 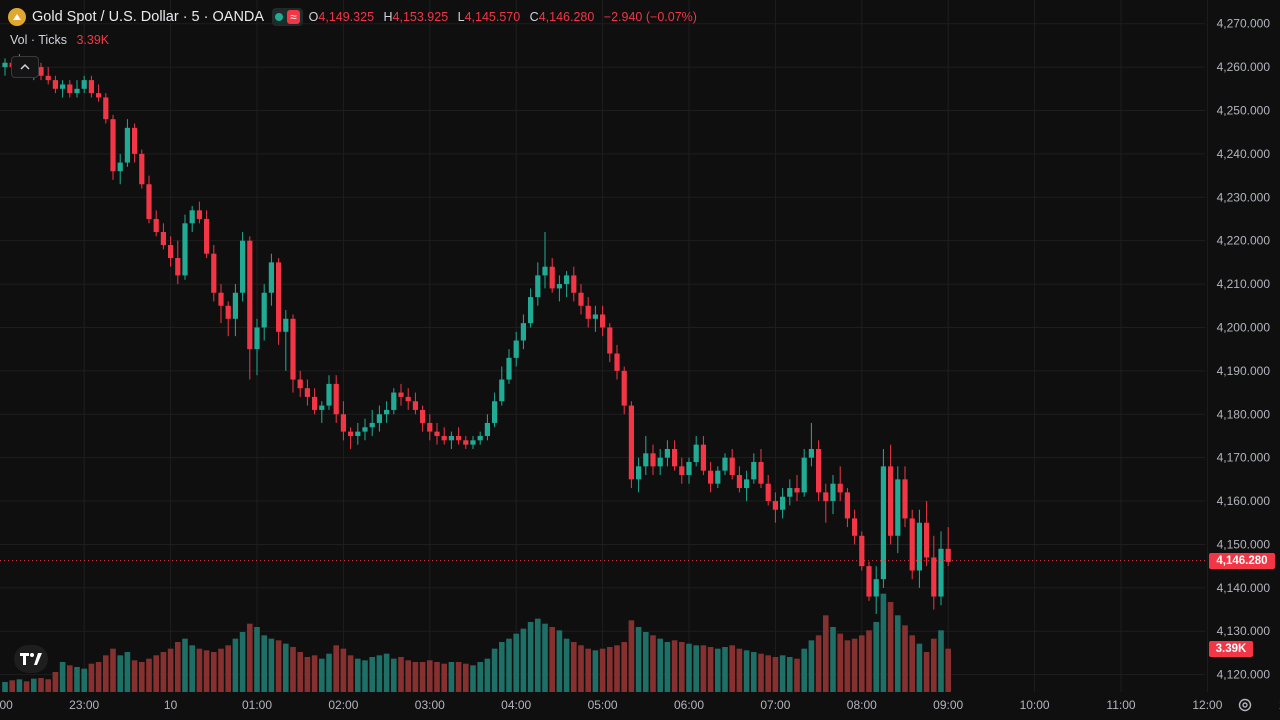 What do you see at coordinates (1244, 110) in the screenshot?
I see `y-tick-label: 4,250.000` at bounding box center [1244, 110].